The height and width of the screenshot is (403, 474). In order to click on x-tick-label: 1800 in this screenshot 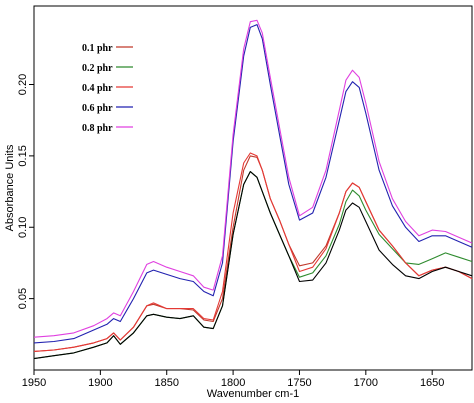, I will do `click(233, 383)`.